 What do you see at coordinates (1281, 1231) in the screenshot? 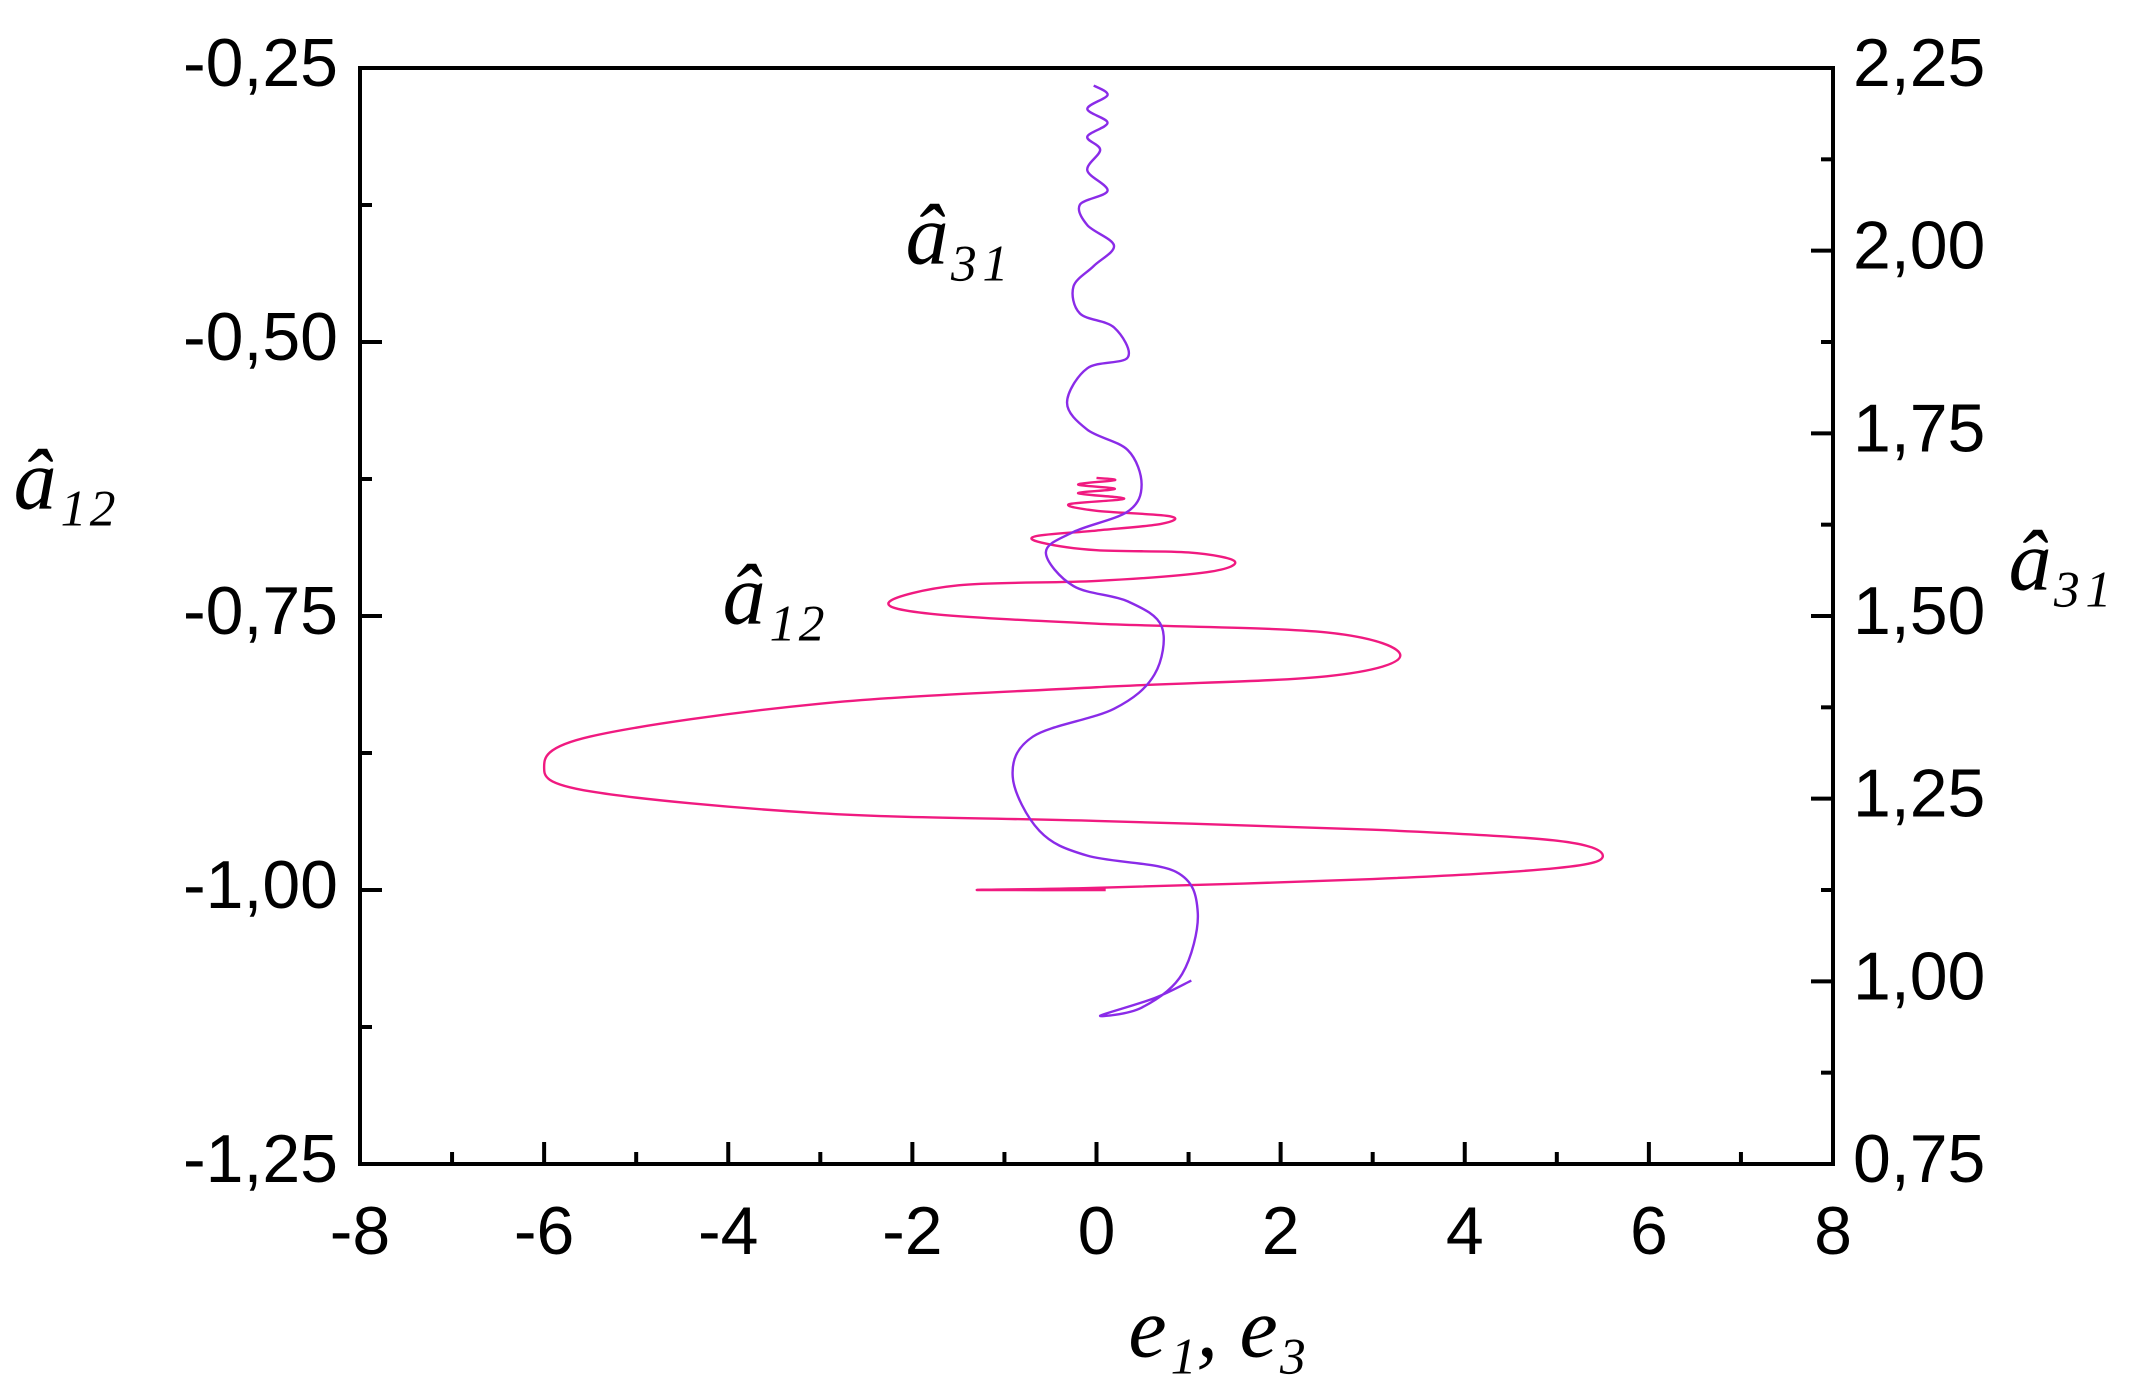
I see `x-tick-label: 2` at bounding box center [1281, 1231].